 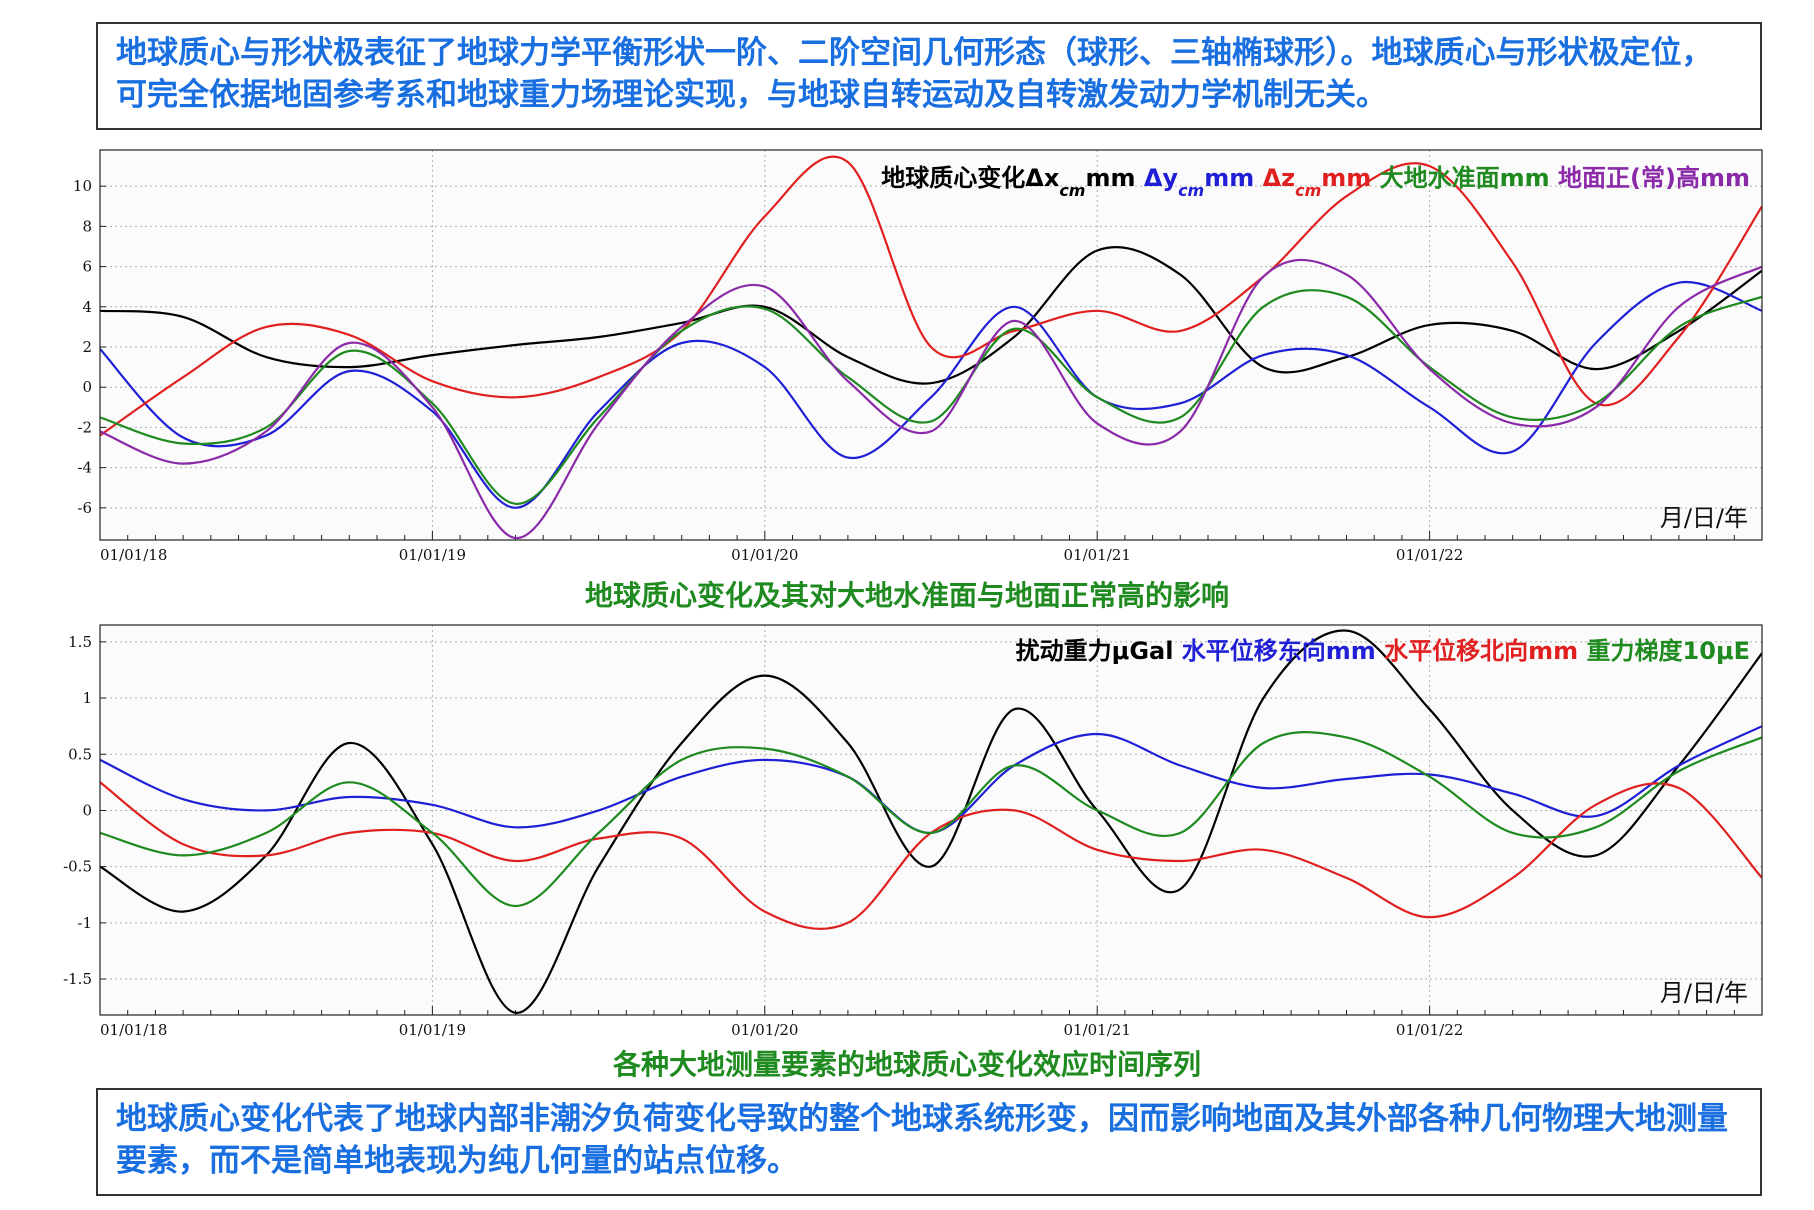 I want to click on y-tick-label: 2, so click(x=87, y=347).